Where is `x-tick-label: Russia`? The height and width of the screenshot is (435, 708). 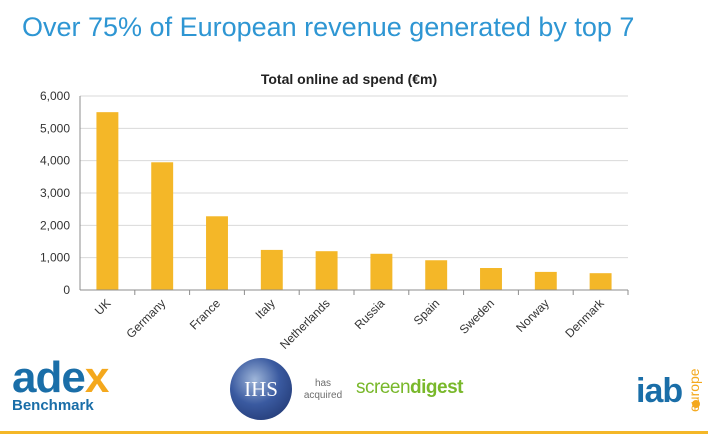 x-tick-label: Russia is located at coordinates (370, 314).